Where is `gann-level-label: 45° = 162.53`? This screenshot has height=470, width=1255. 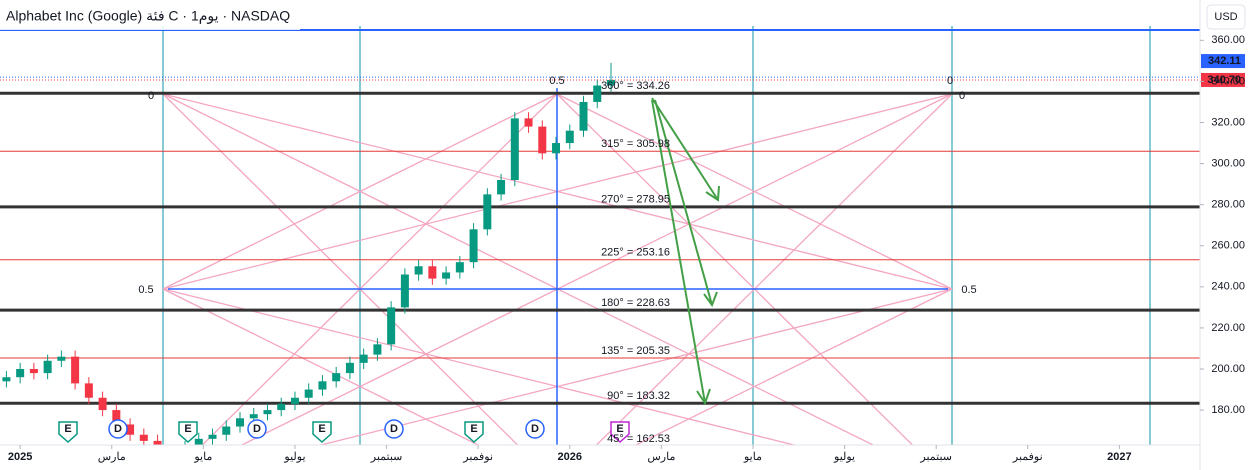 gann-level-label: 45° = 162.53 is located at coordinates (638, 439).